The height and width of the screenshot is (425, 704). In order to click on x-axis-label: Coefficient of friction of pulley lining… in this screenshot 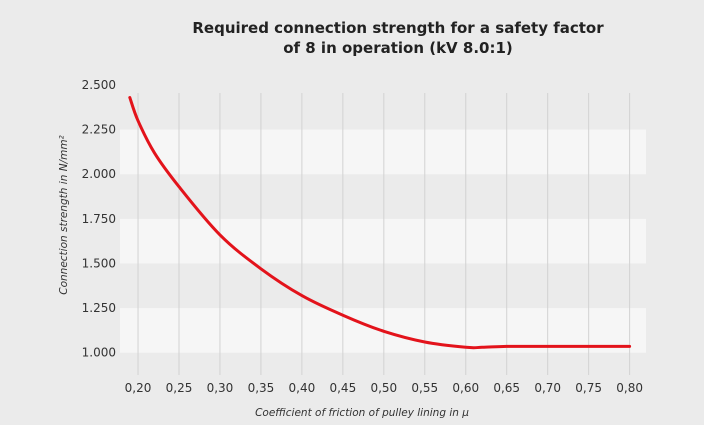, I will do `click(362, 413)`.